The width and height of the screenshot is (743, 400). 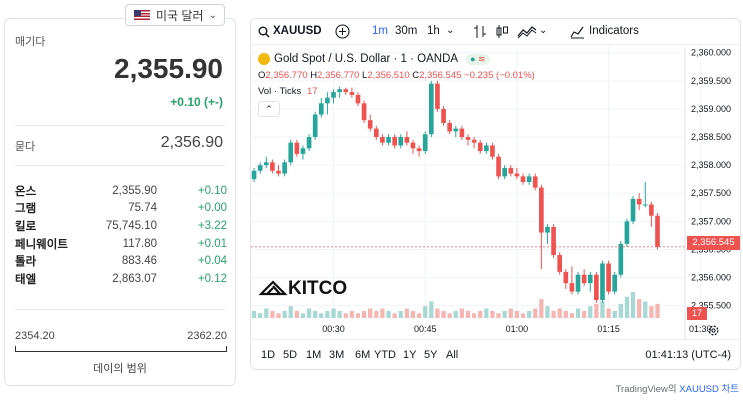 What do you see at coordinates (134, 278) in the screenshot?
I see `unit-price: 2,863.07` at bounding box center [134, 278].